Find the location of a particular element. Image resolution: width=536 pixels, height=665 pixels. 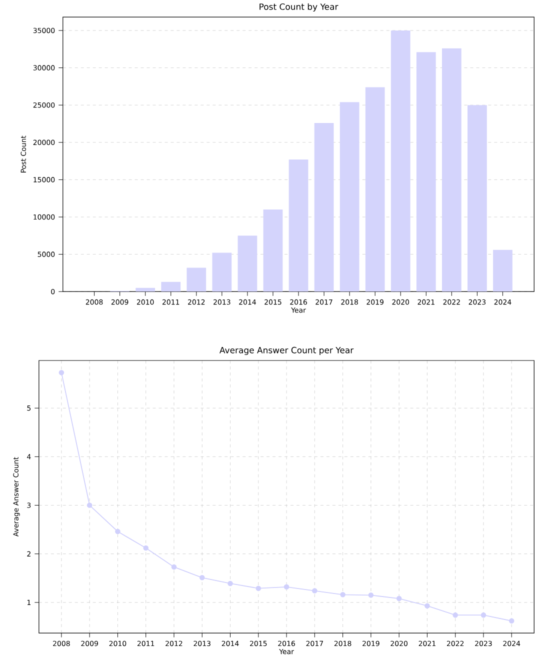

chart-title: Post Count by Year is located at coordinates (299, 7).